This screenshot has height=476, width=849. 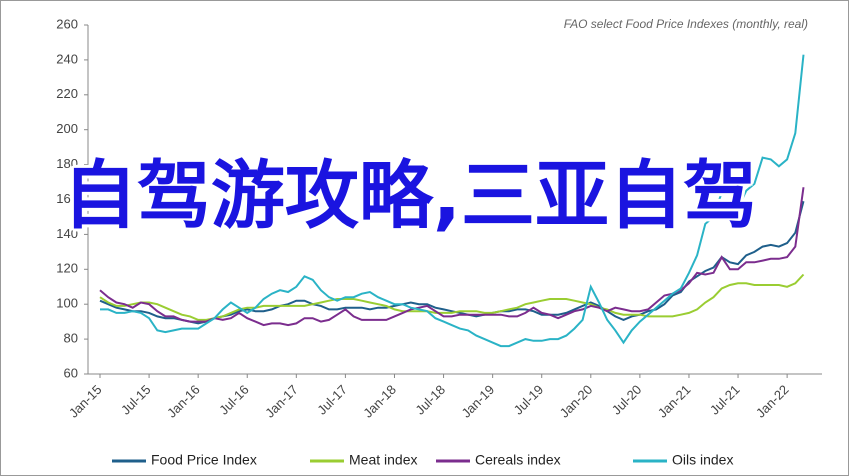 What do you see at coordinates (85, 401) in the screenshot?
I see `x-tick-label: Jan-15` at bounding box center [85, 401].